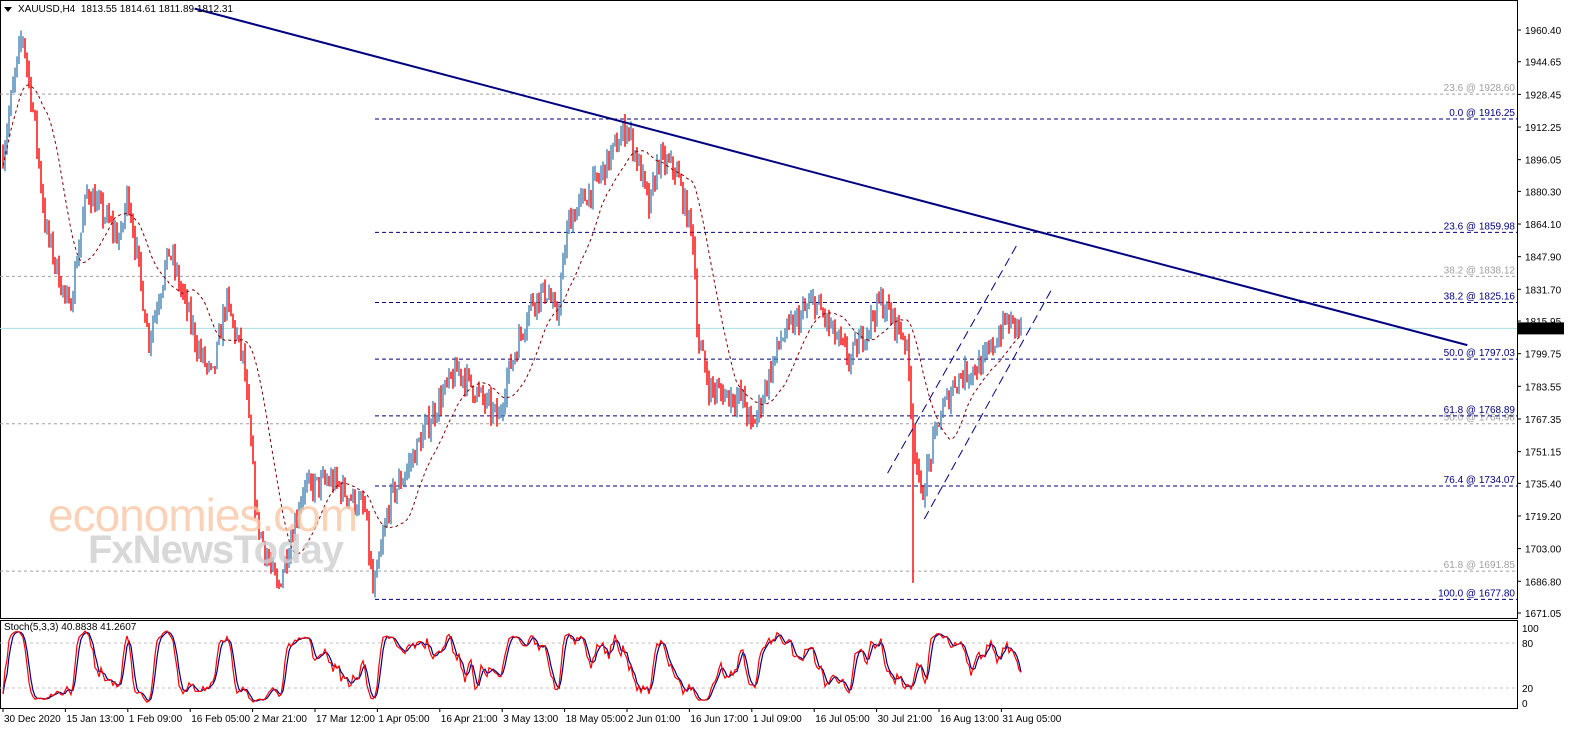  Describe the element at coordinates (777, 719) in the screenshot. I see `x-tick-label: 1 Jul 09:00` at that location.